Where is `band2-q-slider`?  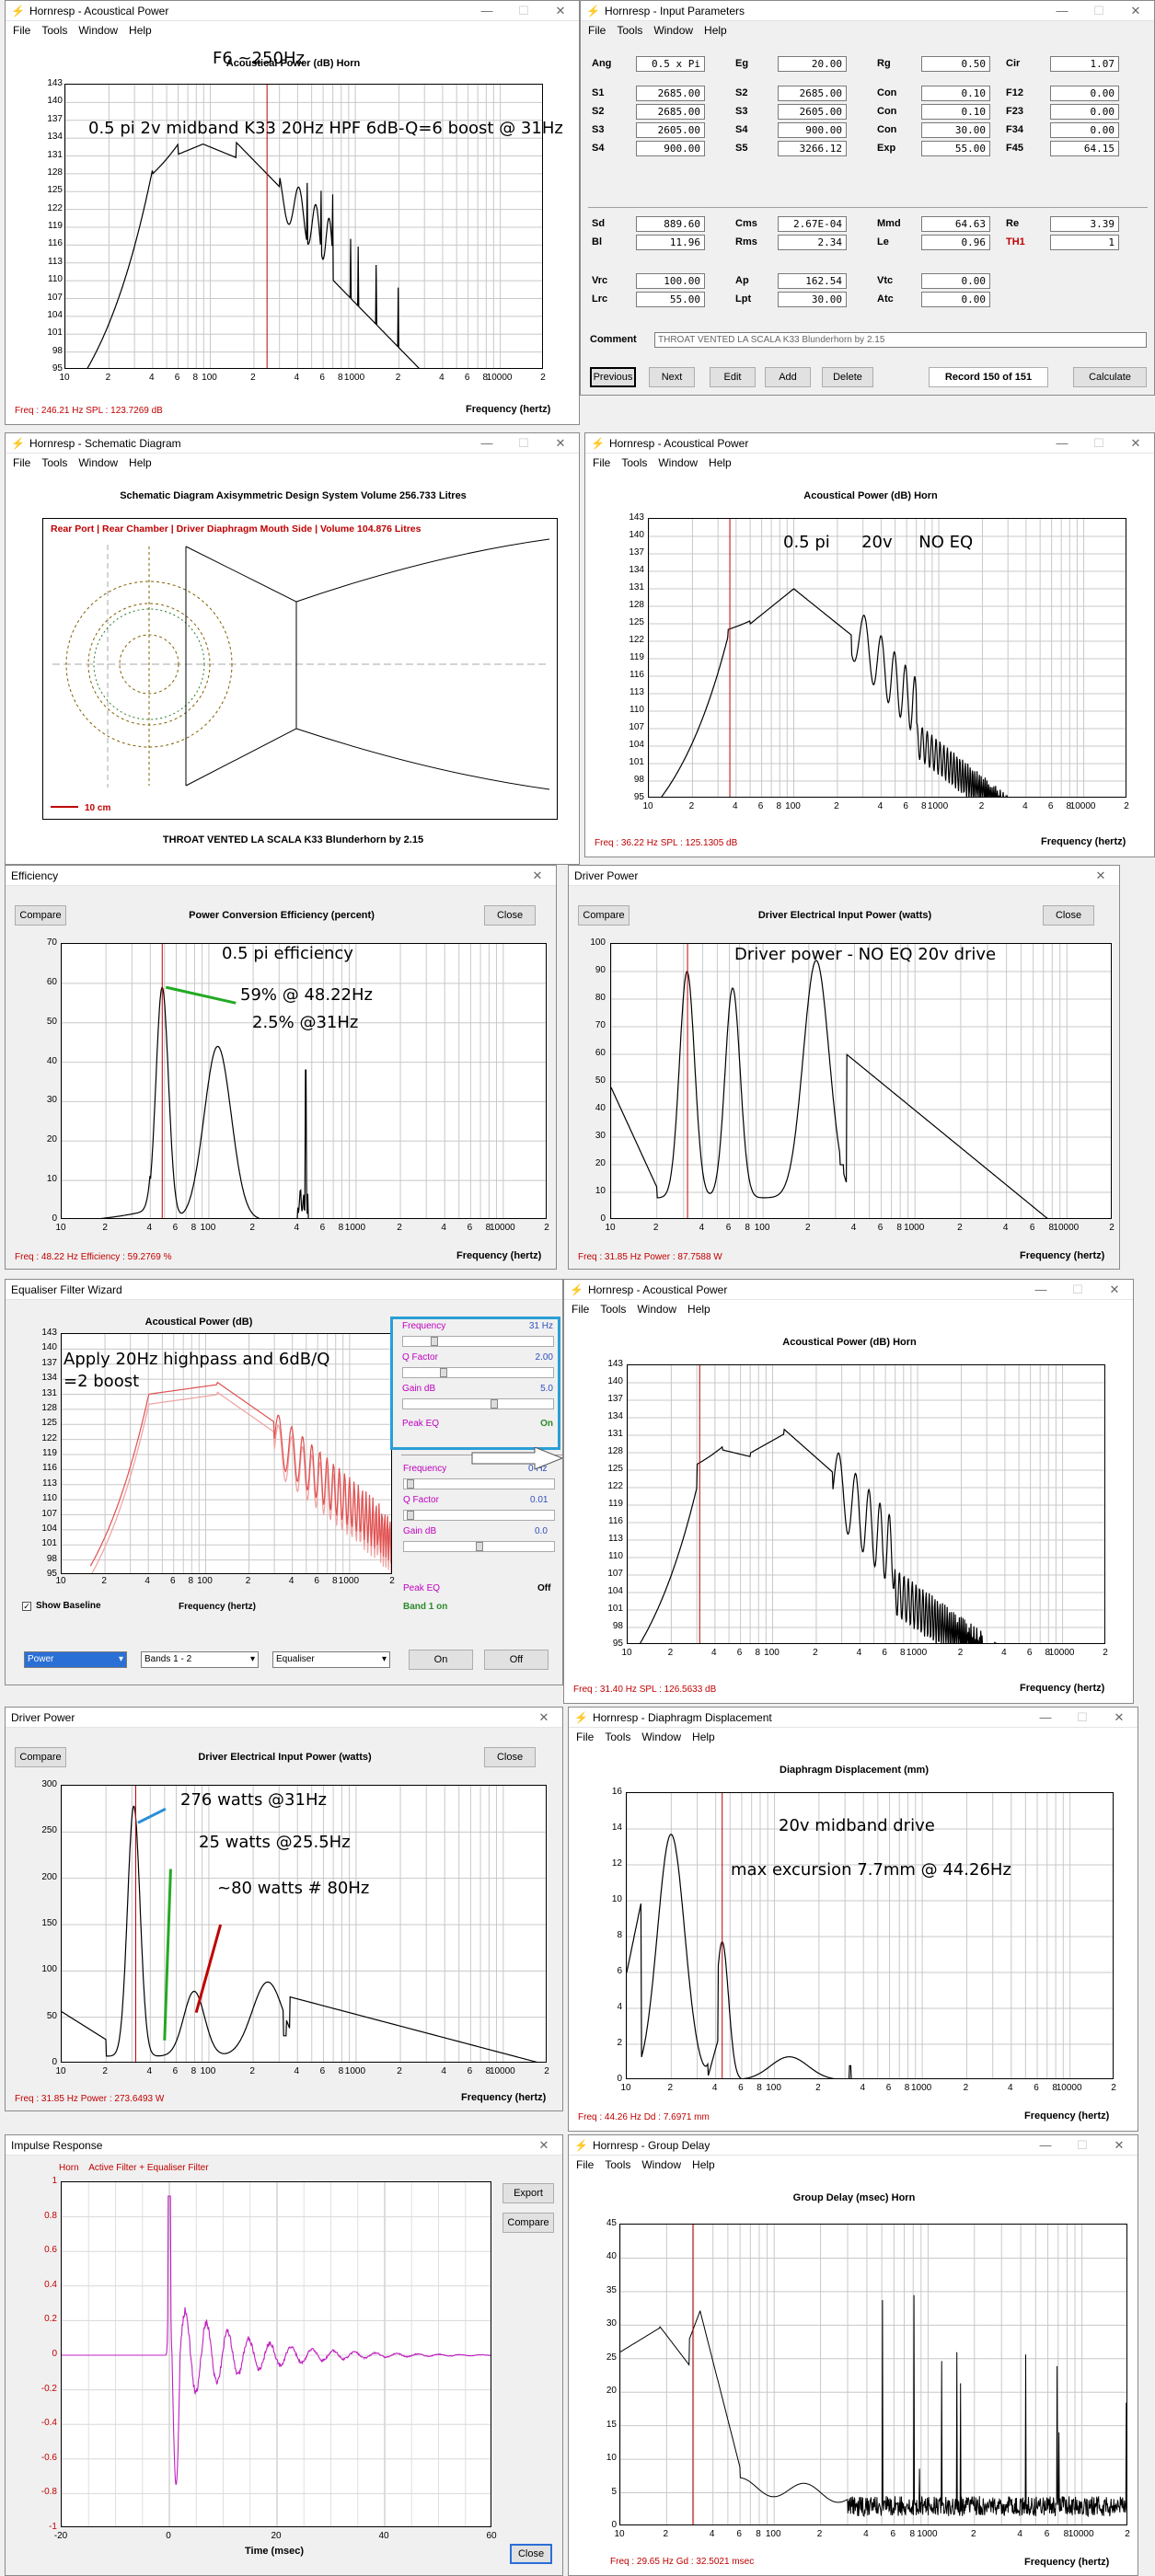
band2-q-slider is located at coordinates (479, 1515).